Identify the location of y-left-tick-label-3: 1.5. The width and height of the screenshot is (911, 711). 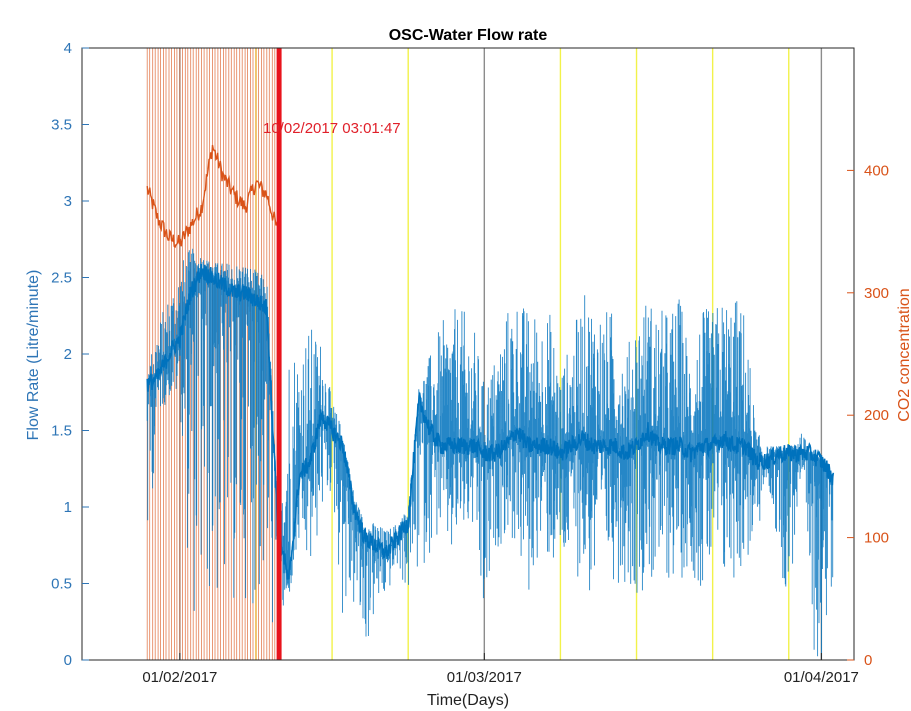
(61, 431).